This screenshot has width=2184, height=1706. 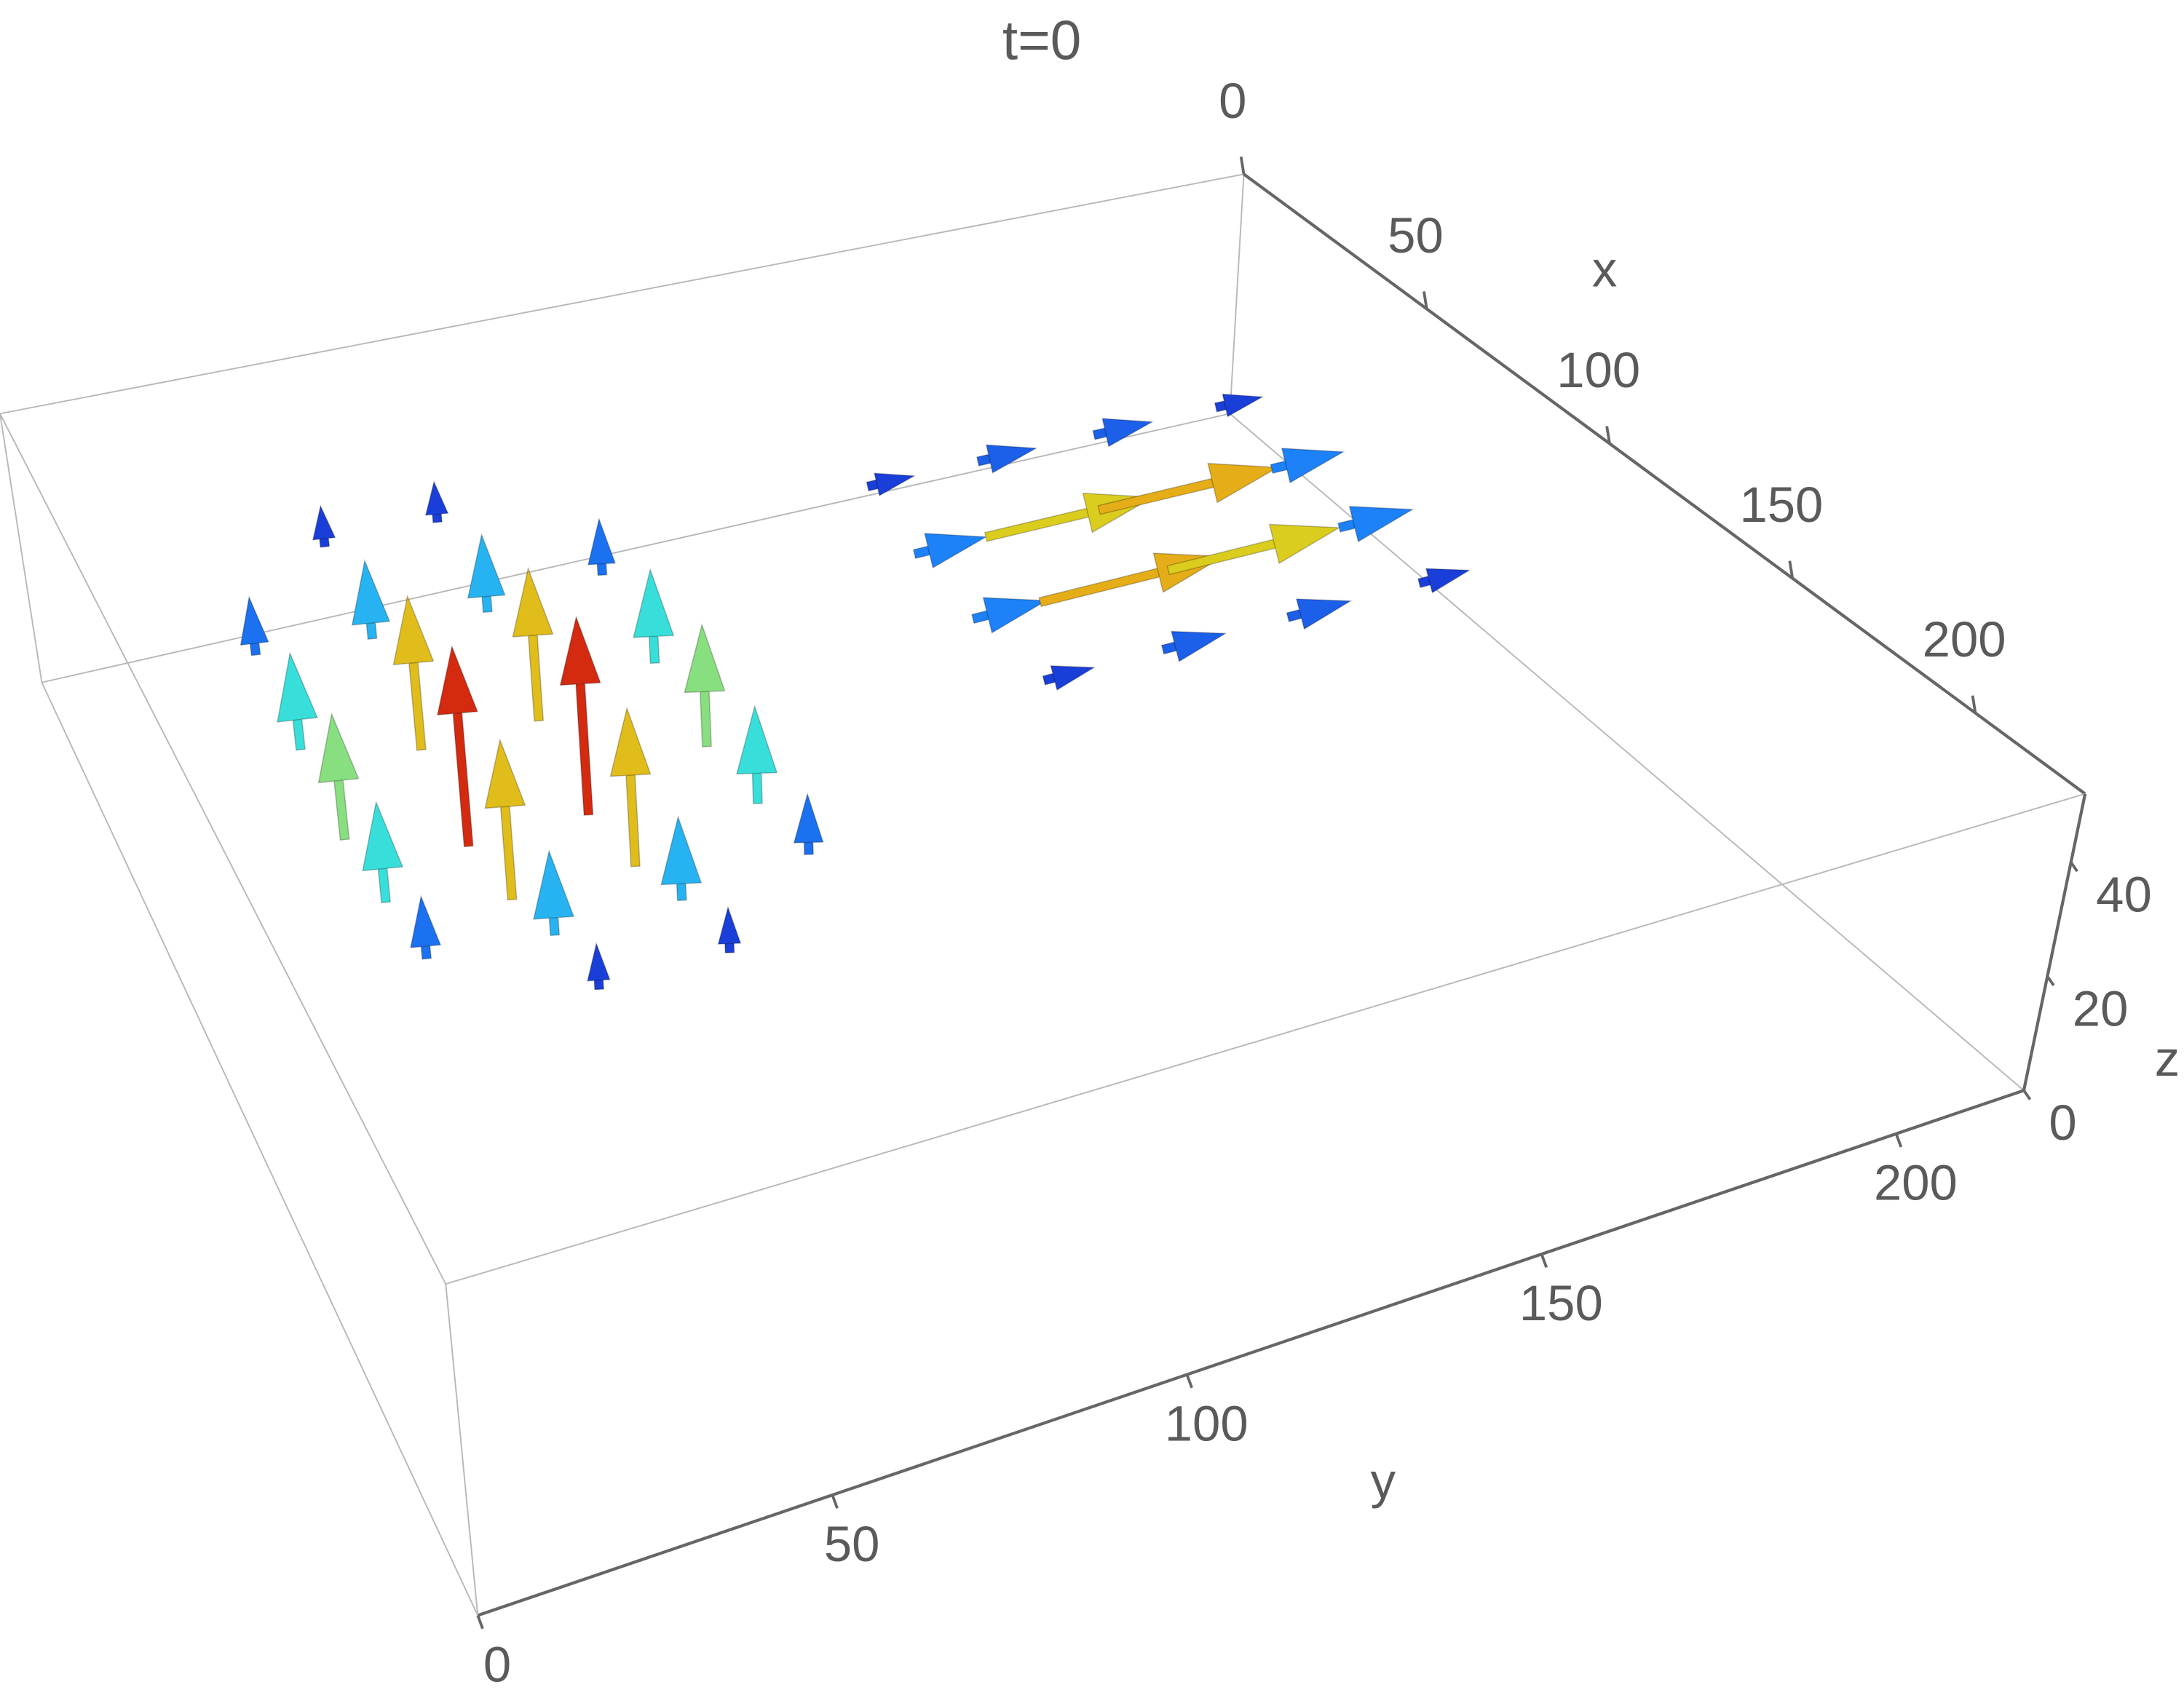 What do you see at coordinates (1916, 1183) in the screenshot?
I see `y-tick-label: 200` at bounding box center [1916, 1183].